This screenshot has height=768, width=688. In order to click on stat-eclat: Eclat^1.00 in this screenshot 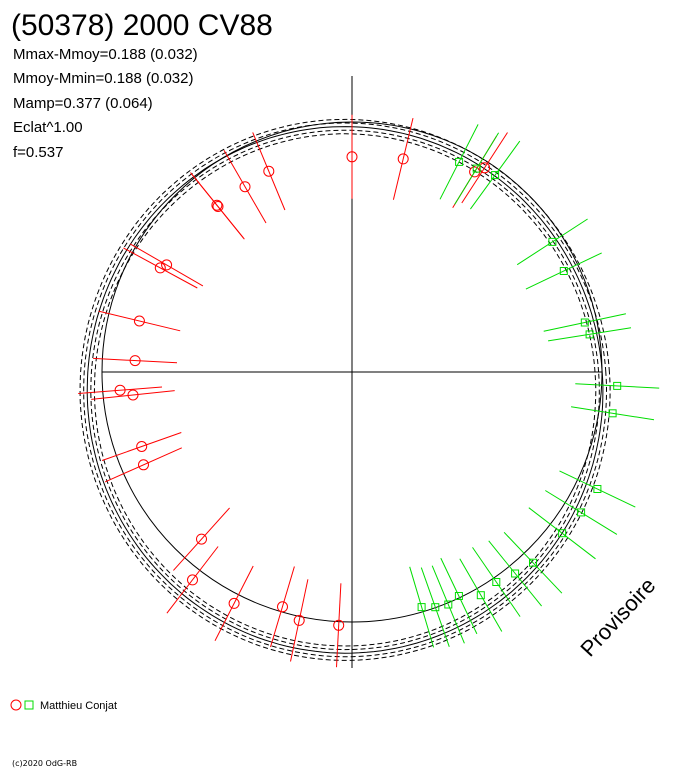, I will do `click(48, 127)`.